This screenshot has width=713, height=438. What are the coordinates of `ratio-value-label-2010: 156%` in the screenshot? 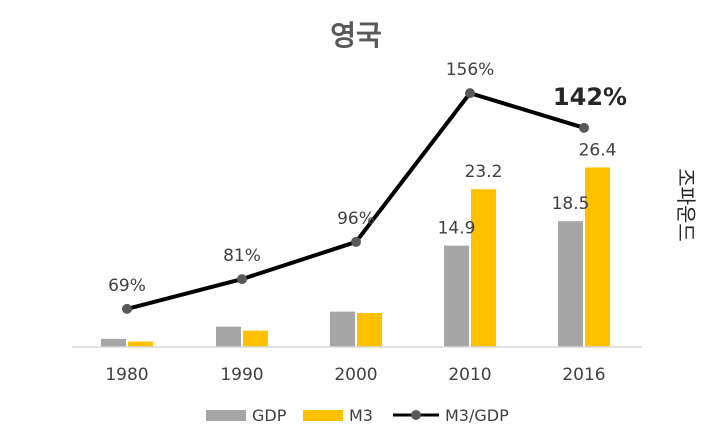 It's located at (470, 70).